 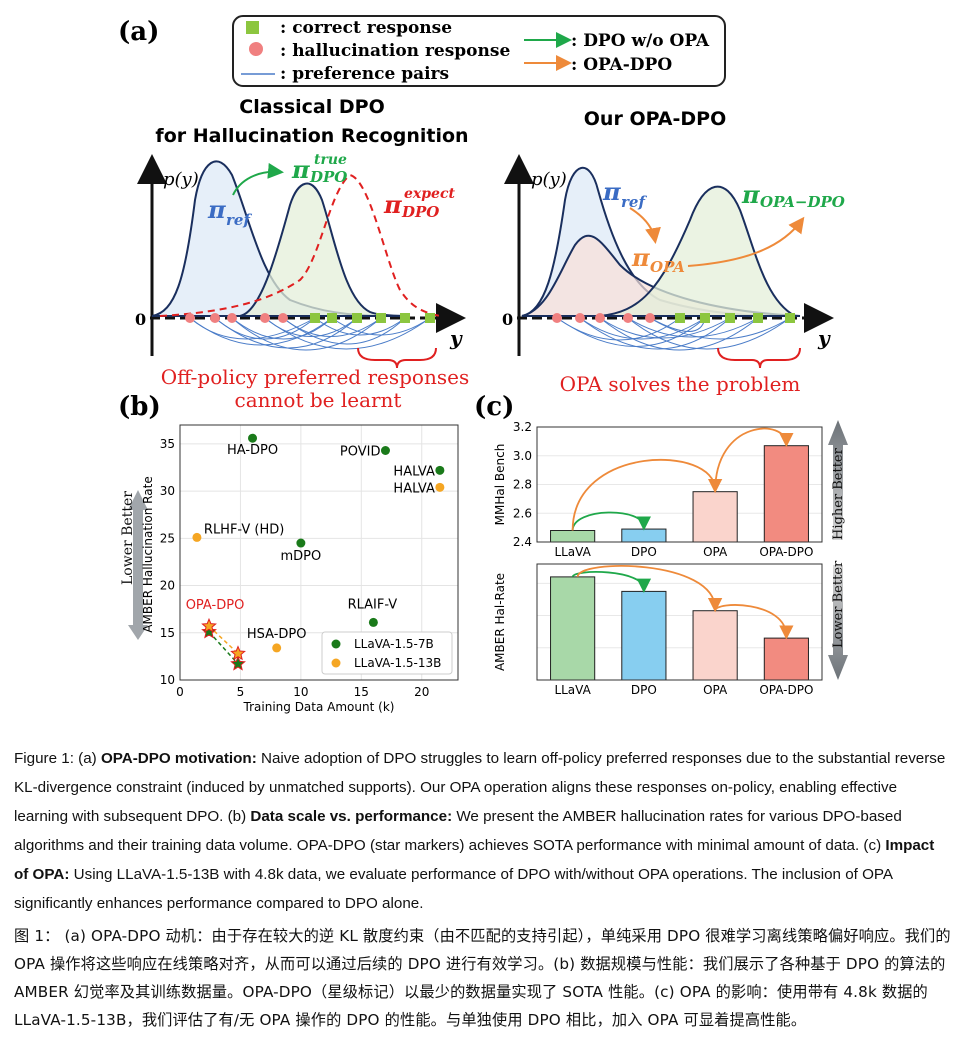 What do you see at coordinates (500, 485) in the screenshot?
I see `y-axis-label: MMHal Bench` at bounding box center [500, 485].